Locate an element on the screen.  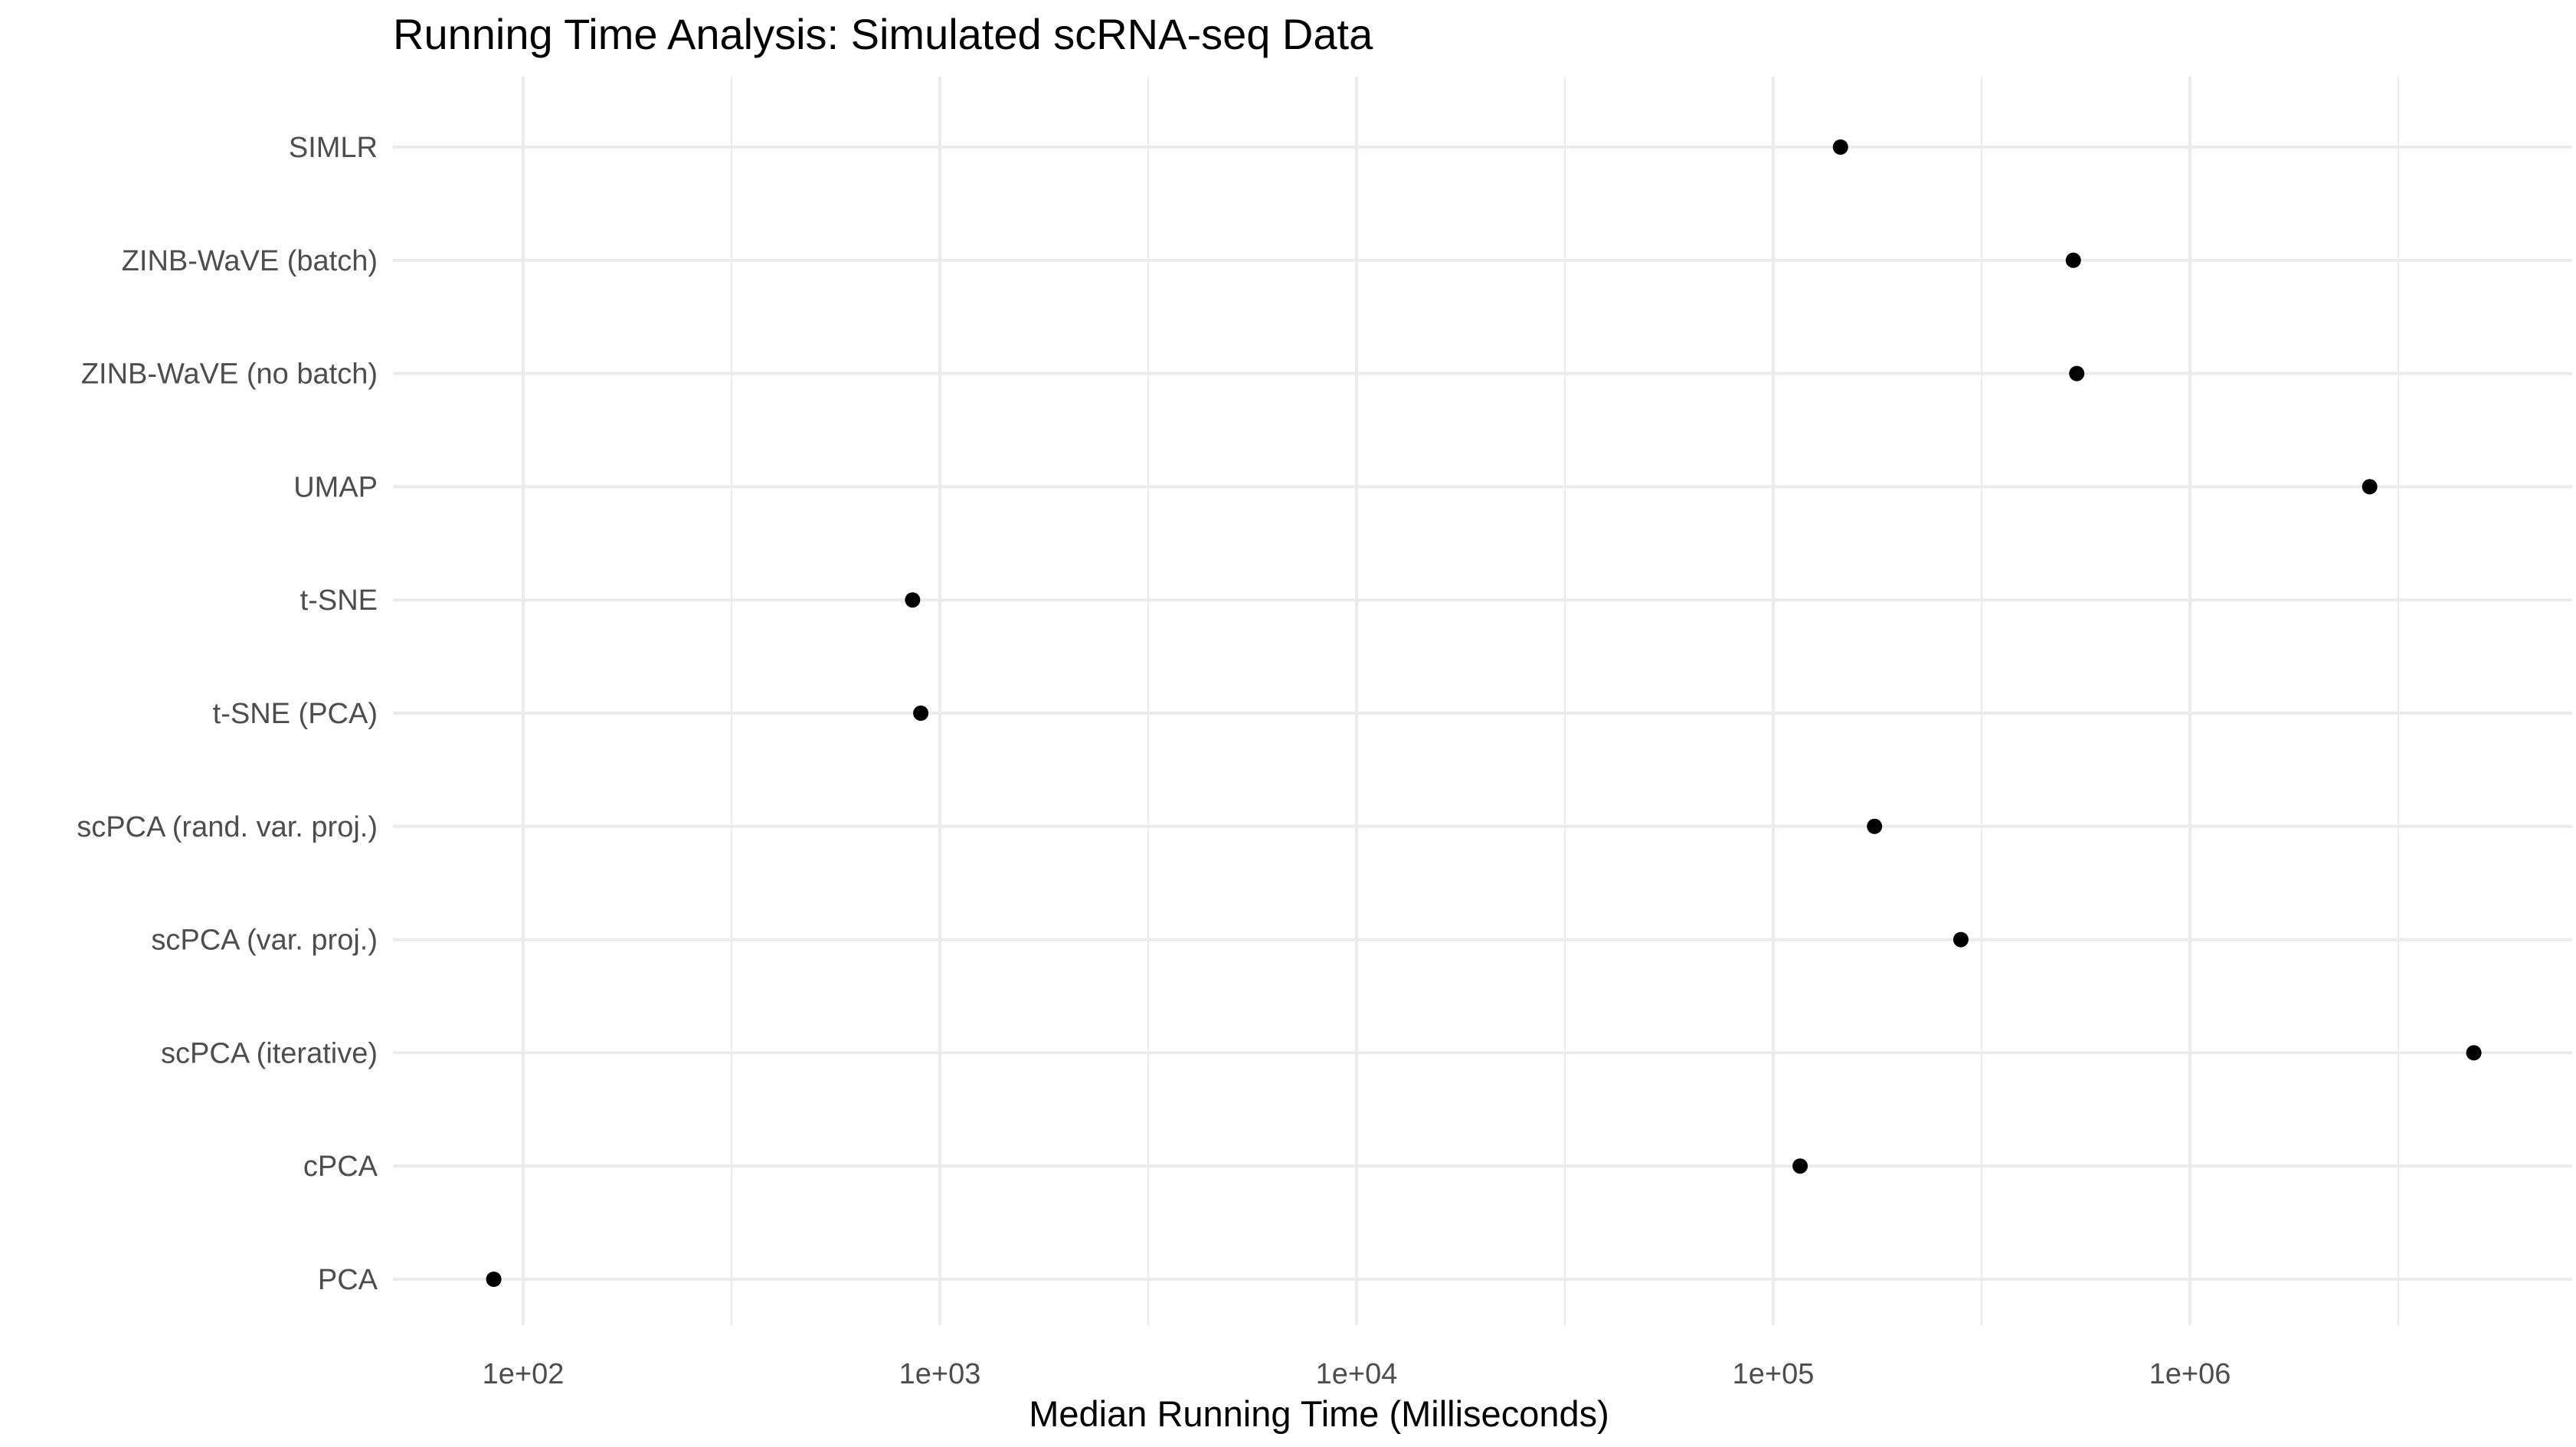
y-tick-label: t-SNE (PCA) is located at coordinates (295, 714).